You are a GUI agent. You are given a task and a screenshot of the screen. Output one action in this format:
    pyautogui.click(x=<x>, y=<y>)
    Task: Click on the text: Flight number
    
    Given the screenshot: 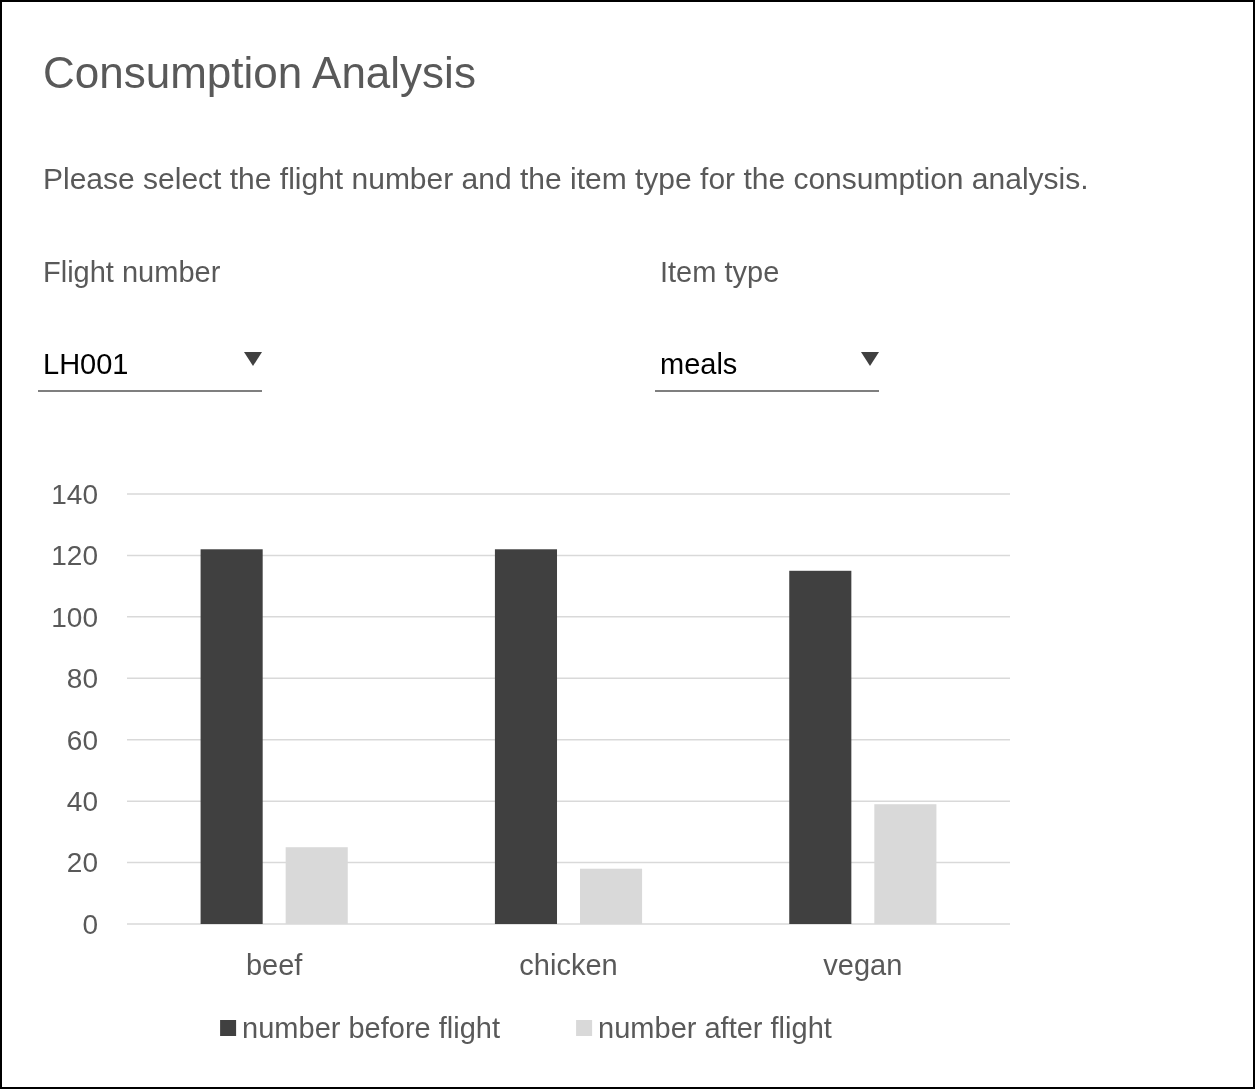 What is the action you would take?
    pyautogui.click(x=132, y=272)
    